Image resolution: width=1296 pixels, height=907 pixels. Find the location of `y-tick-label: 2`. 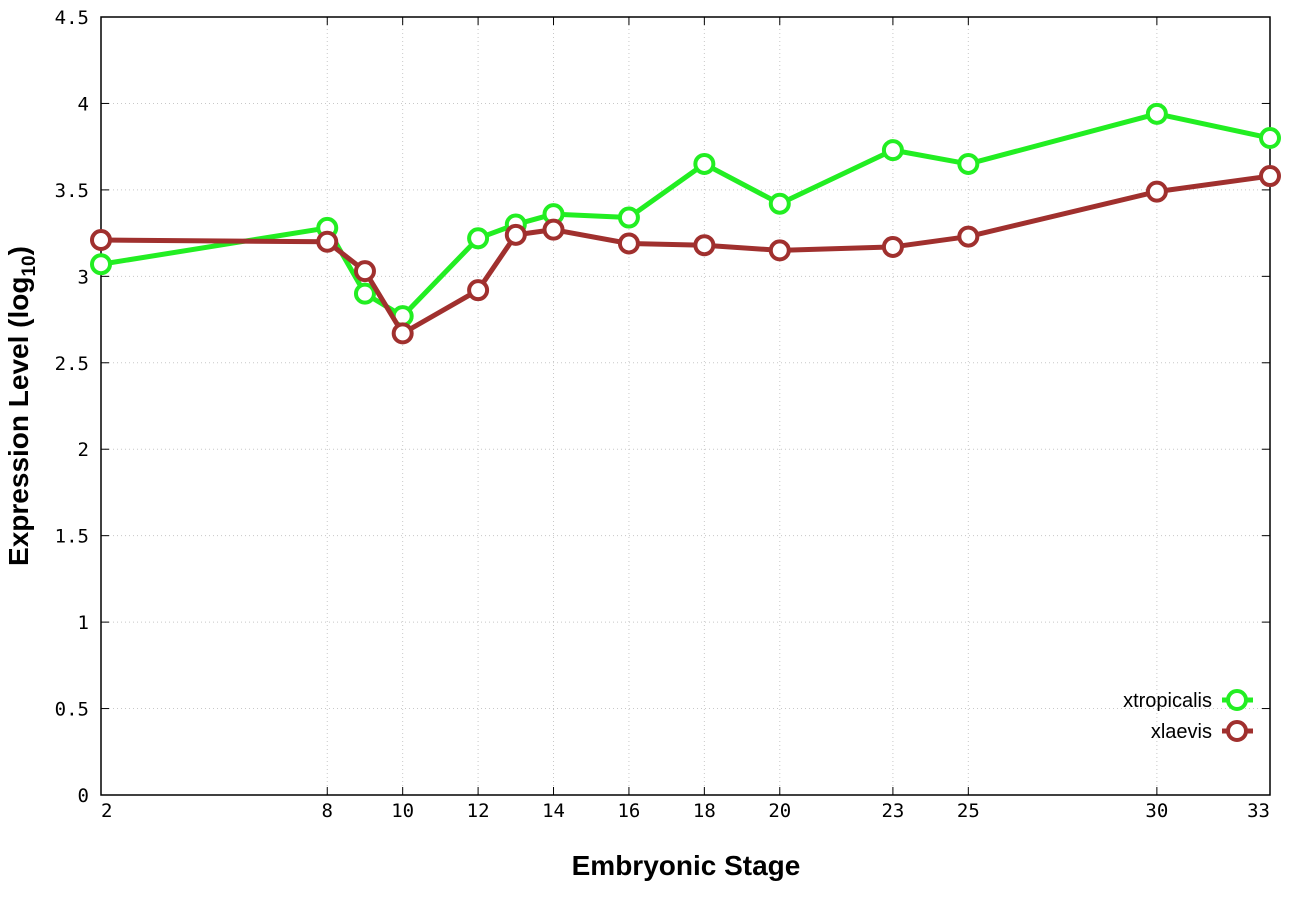

y-tick-label: 2 is located at coordinates (83, 450).